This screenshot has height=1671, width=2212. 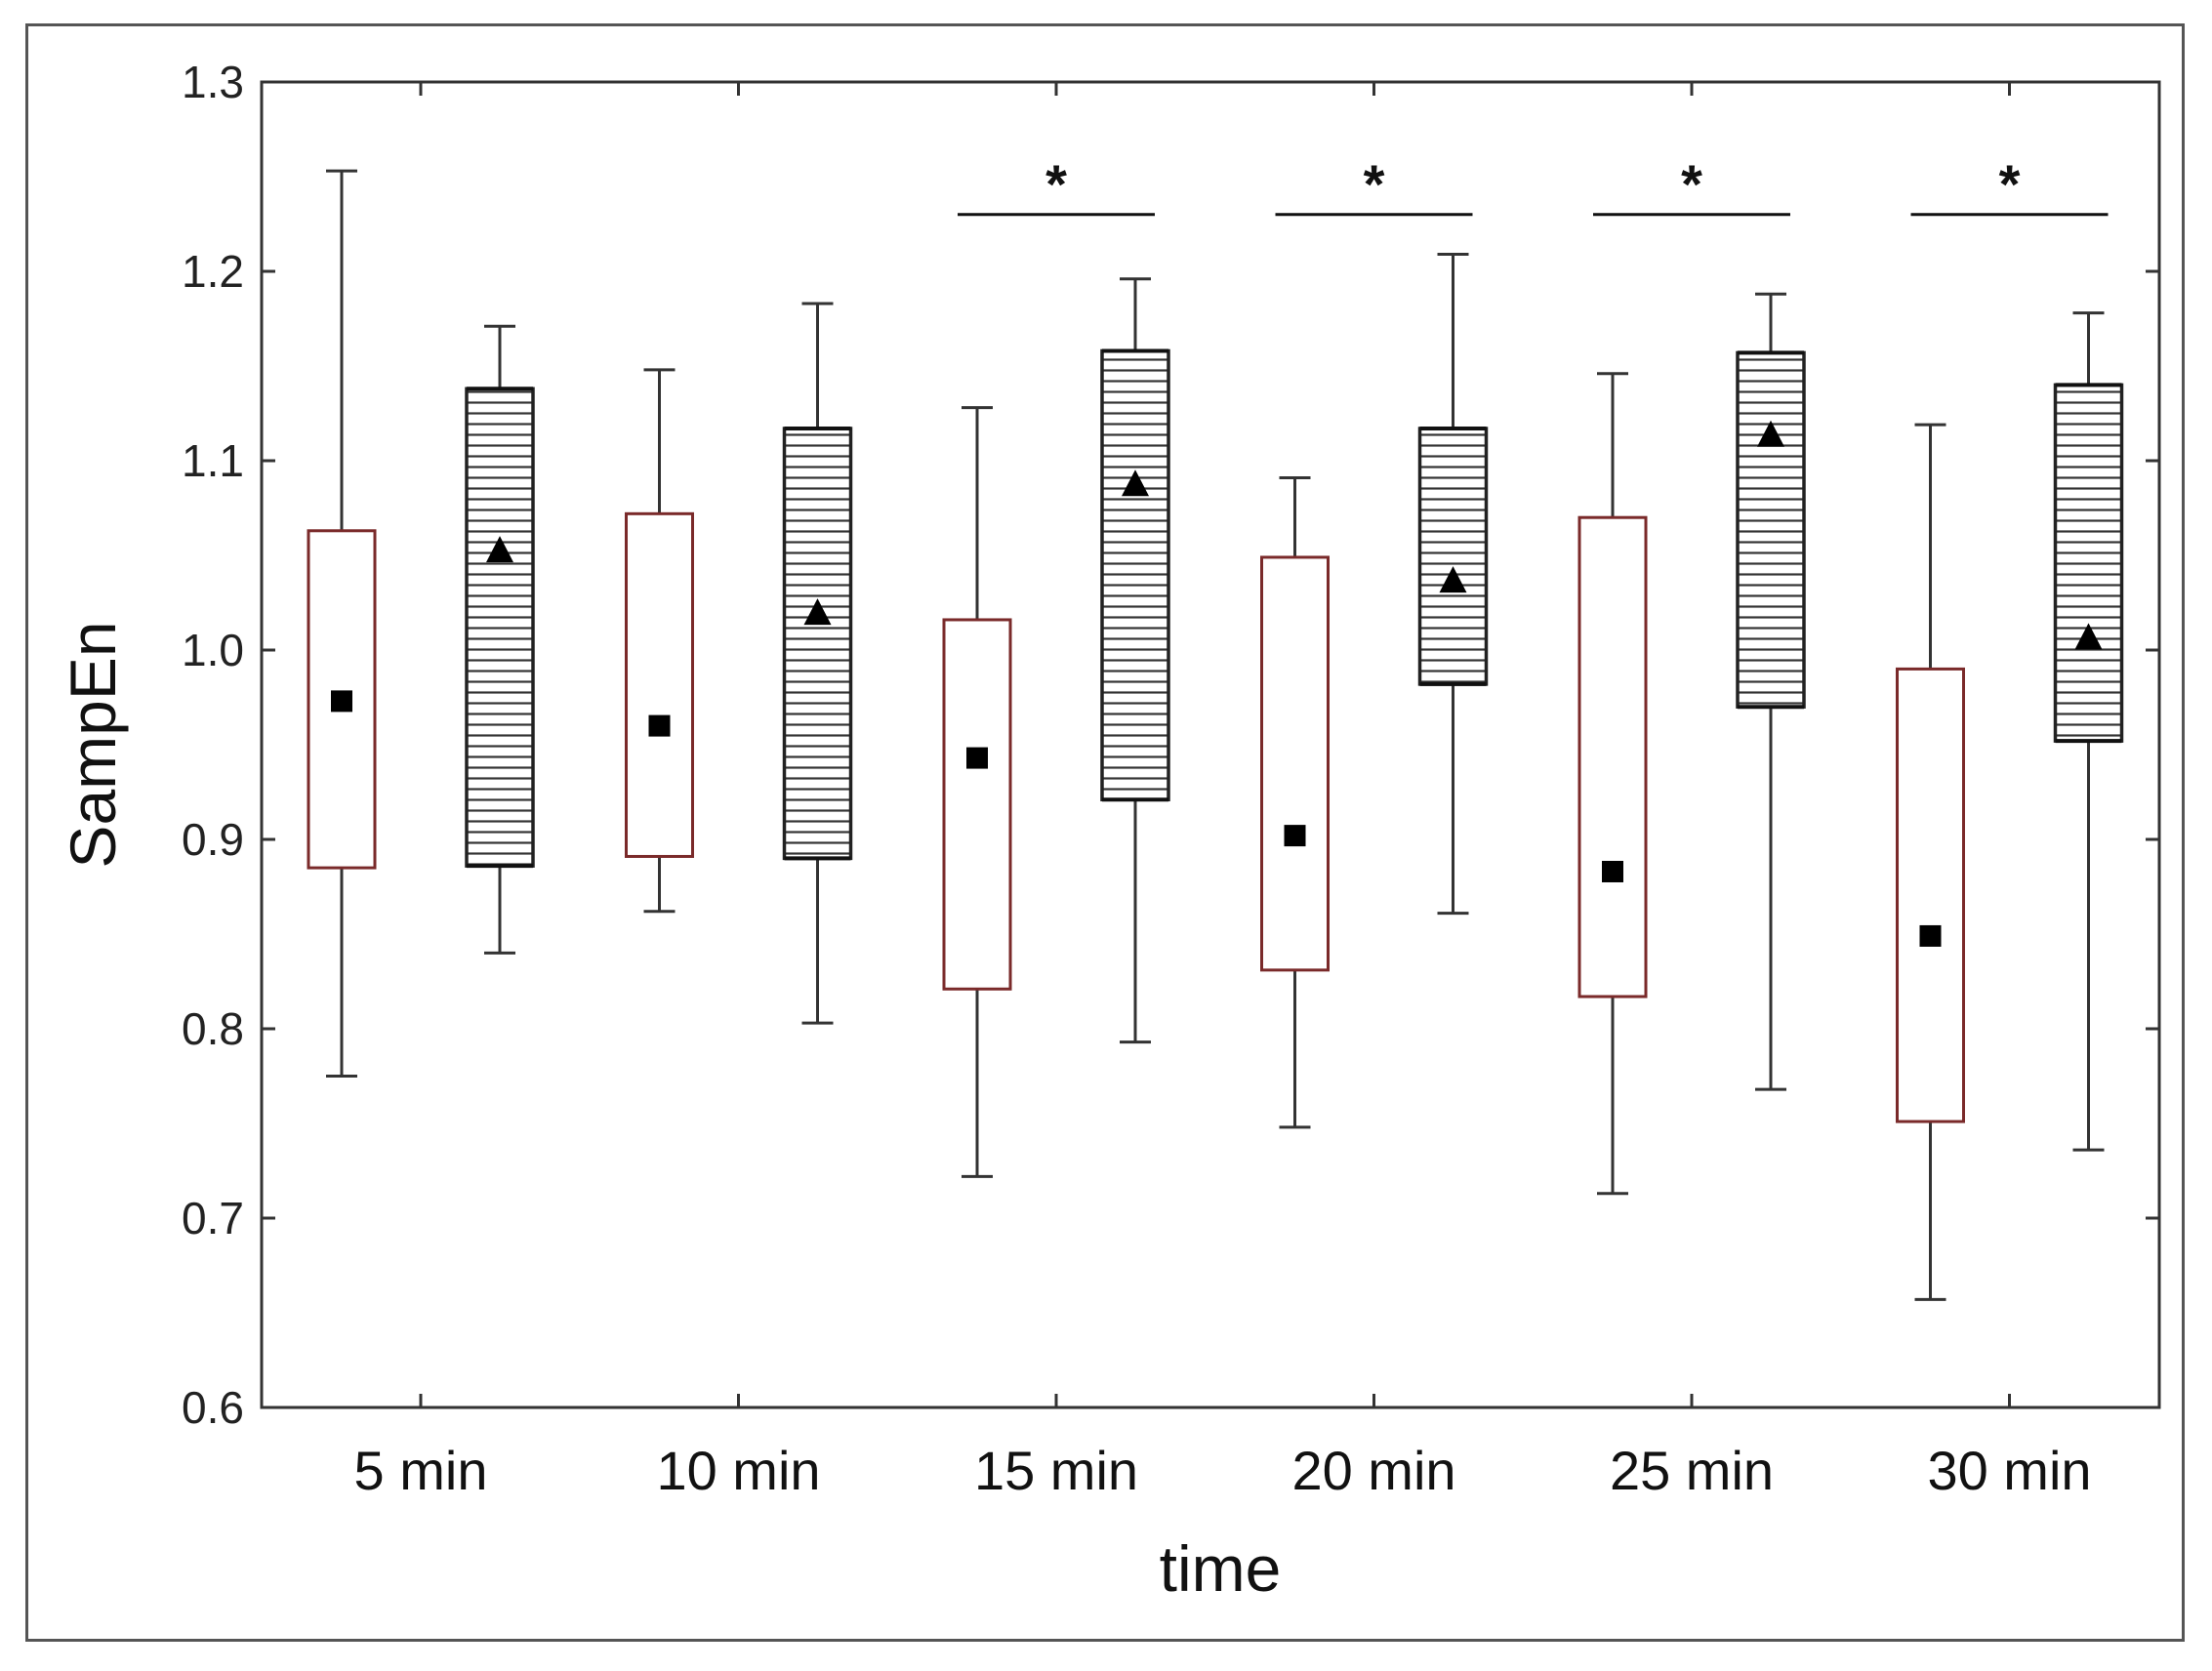 I want to click on y-tick-label: 1.0, so click(x=213, y=650).